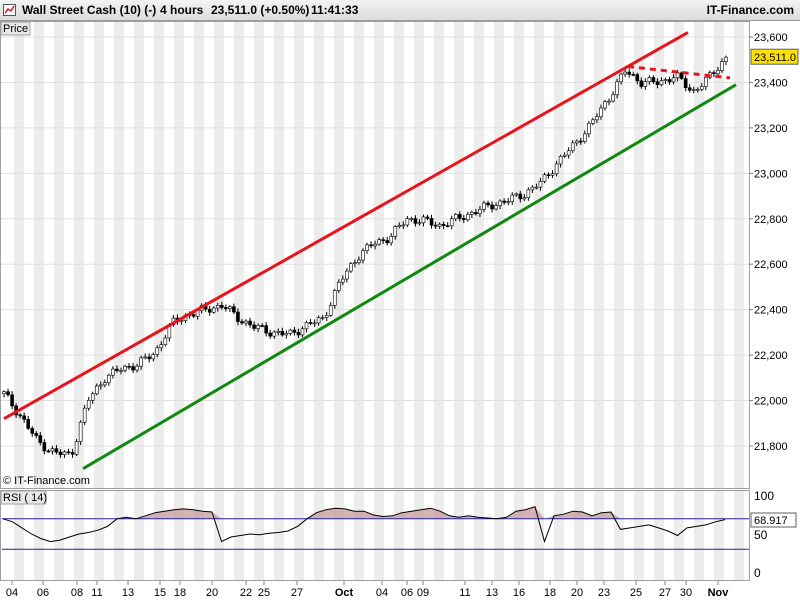  What do you see at coordinates (771, 174) in the screenshot?
I see `price-tick-label: 23,000` at bounding box center [771, 174].